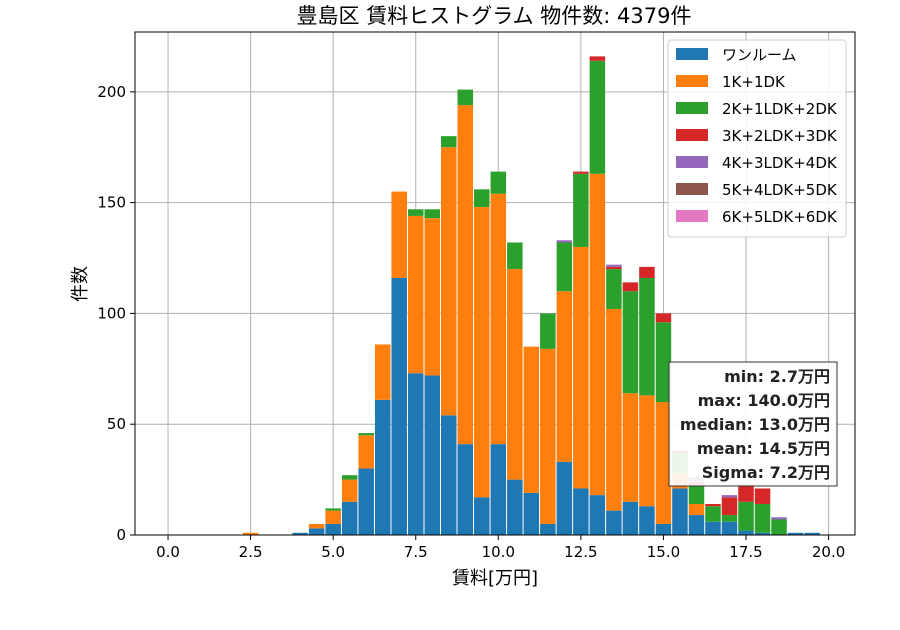 Image resolution: width=900 pixels, height=630 pixels. I want to click on x-tick-label: 0.0, so click(168, 552).